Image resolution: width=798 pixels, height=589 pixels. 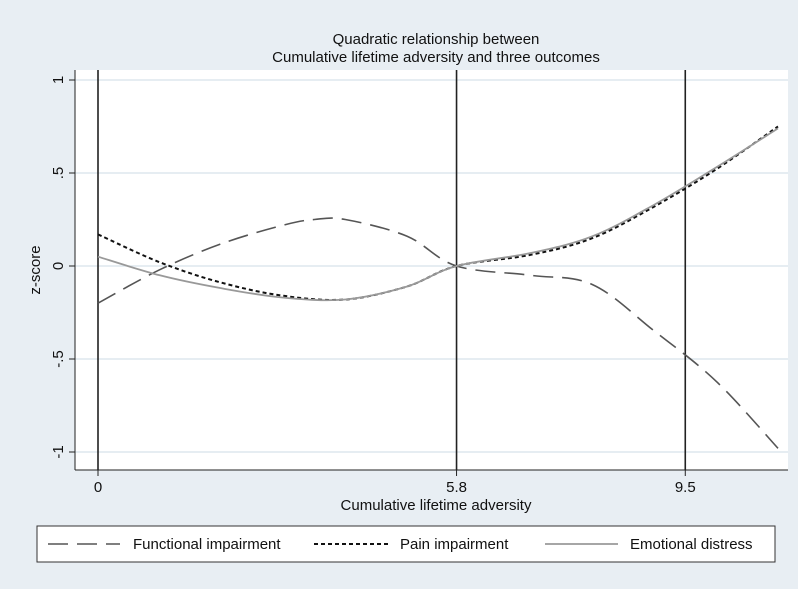 What do you see at coordinates (98, 487) in the screenshot?
I see `x-tick-label-0: 0` at bounding box center [98, 487].